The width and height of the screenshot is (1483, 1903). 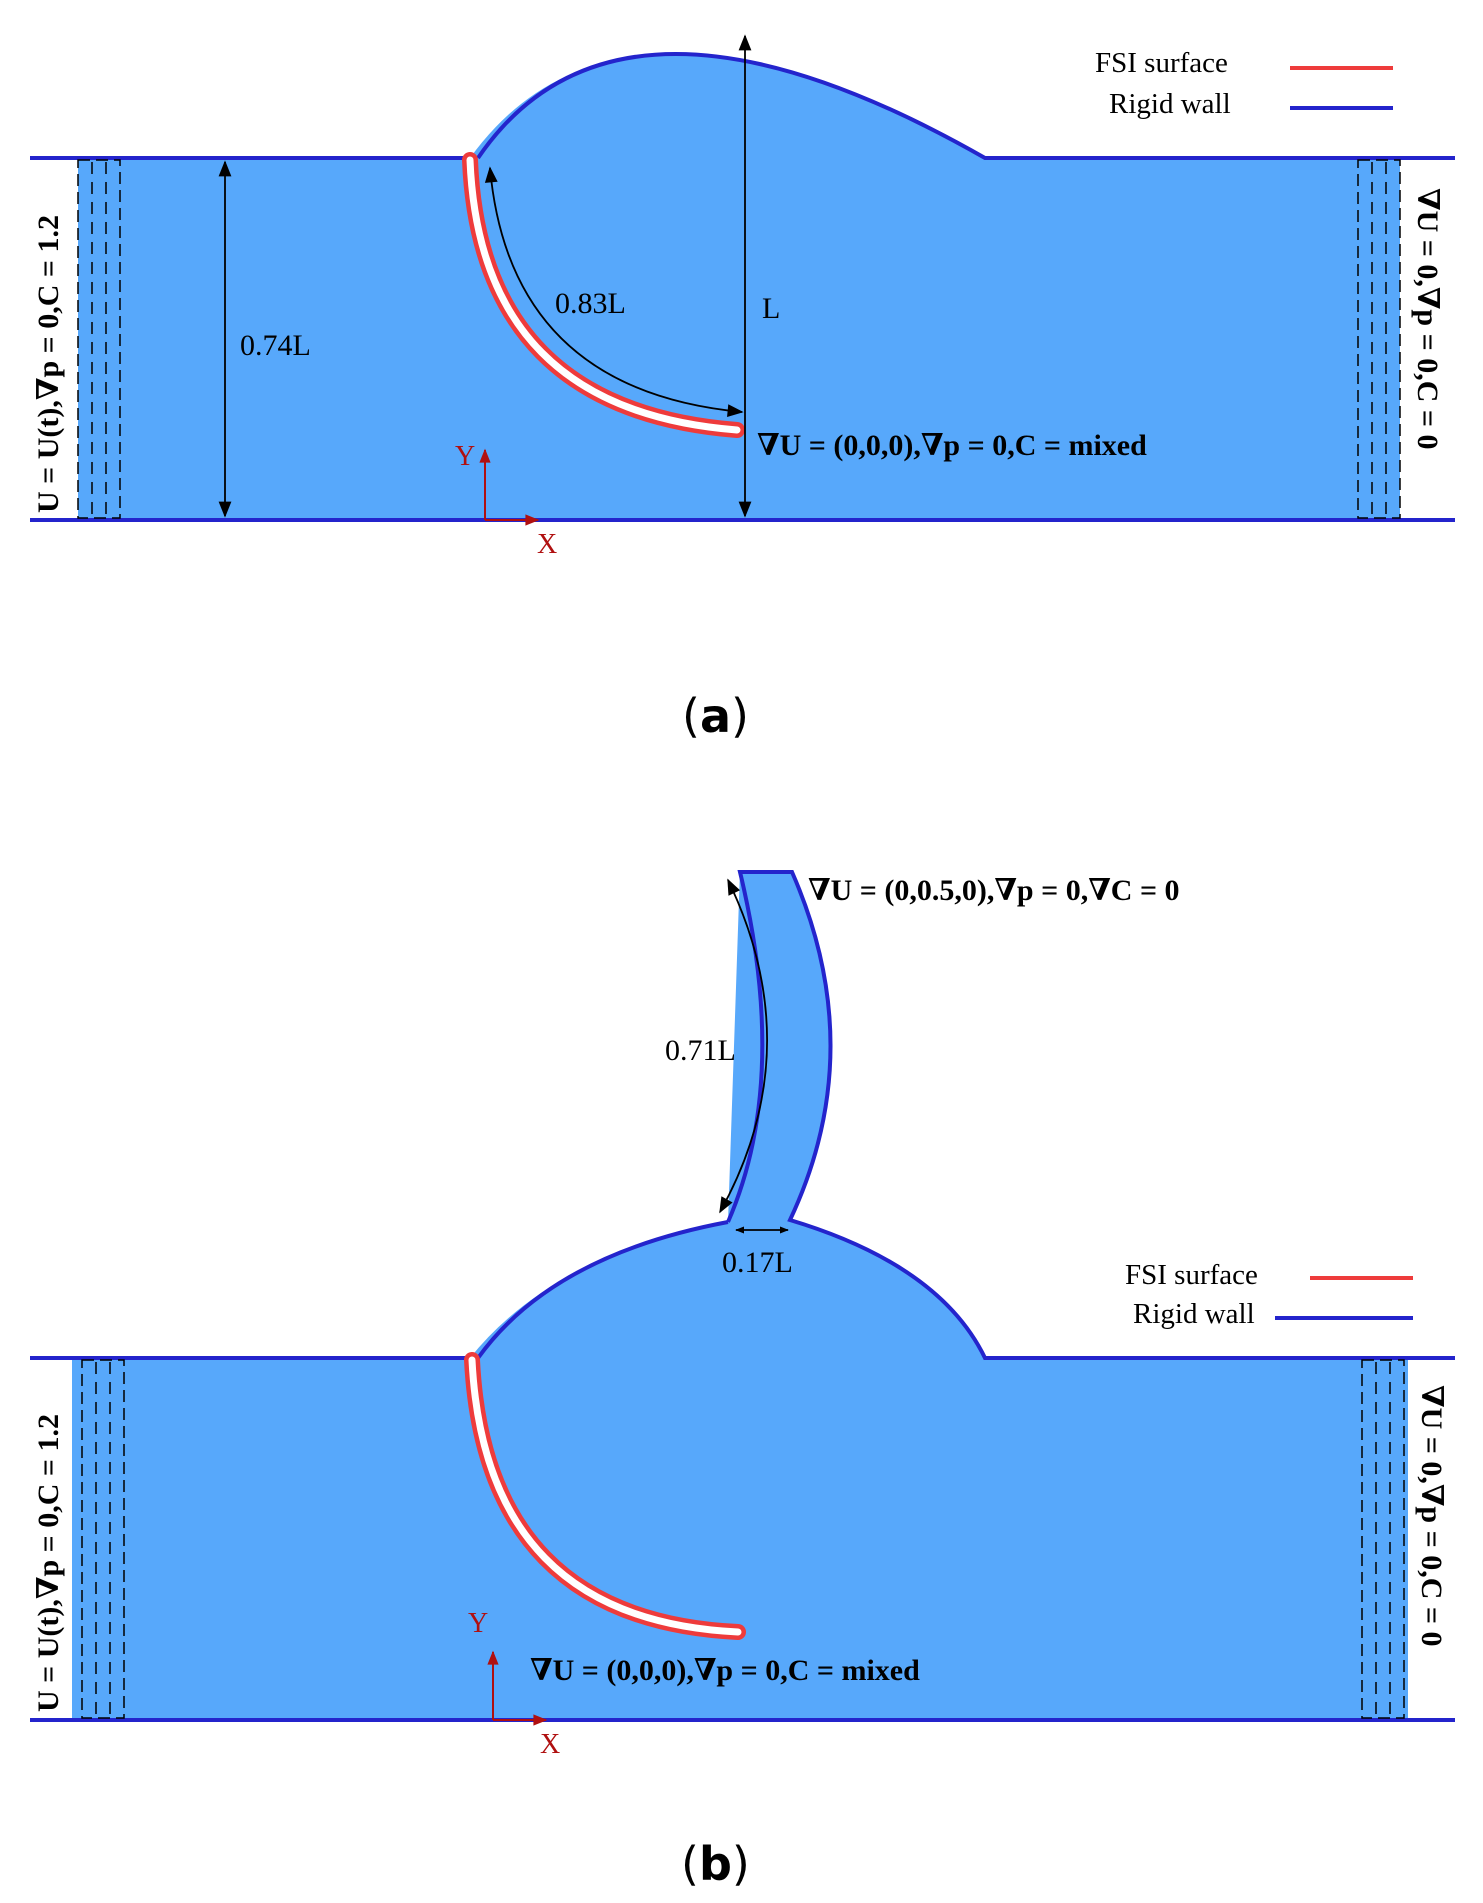 I want to click on panel-b-leaflet-boundary-condition: ∇U = (0,0,0),∇p = 0,C = mixed, so click(x=725, y=1670).